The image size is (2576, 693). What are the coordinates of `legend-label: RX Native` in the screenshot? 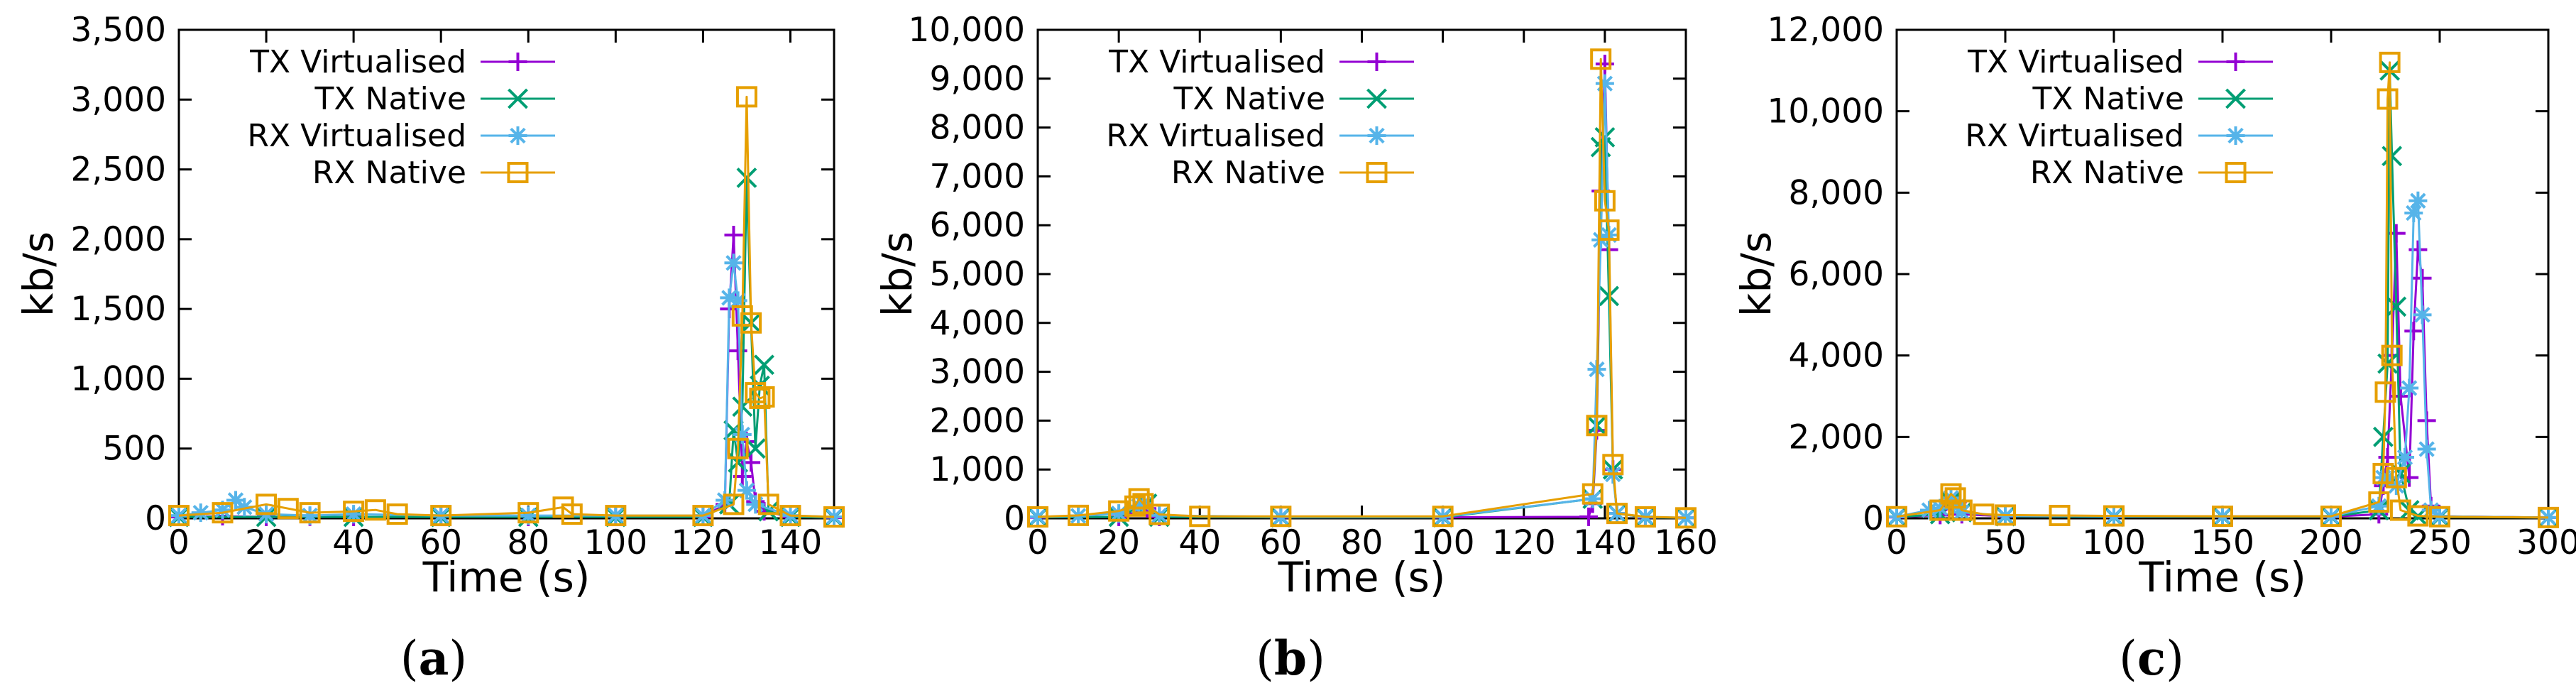 It's located at (2107, 173).